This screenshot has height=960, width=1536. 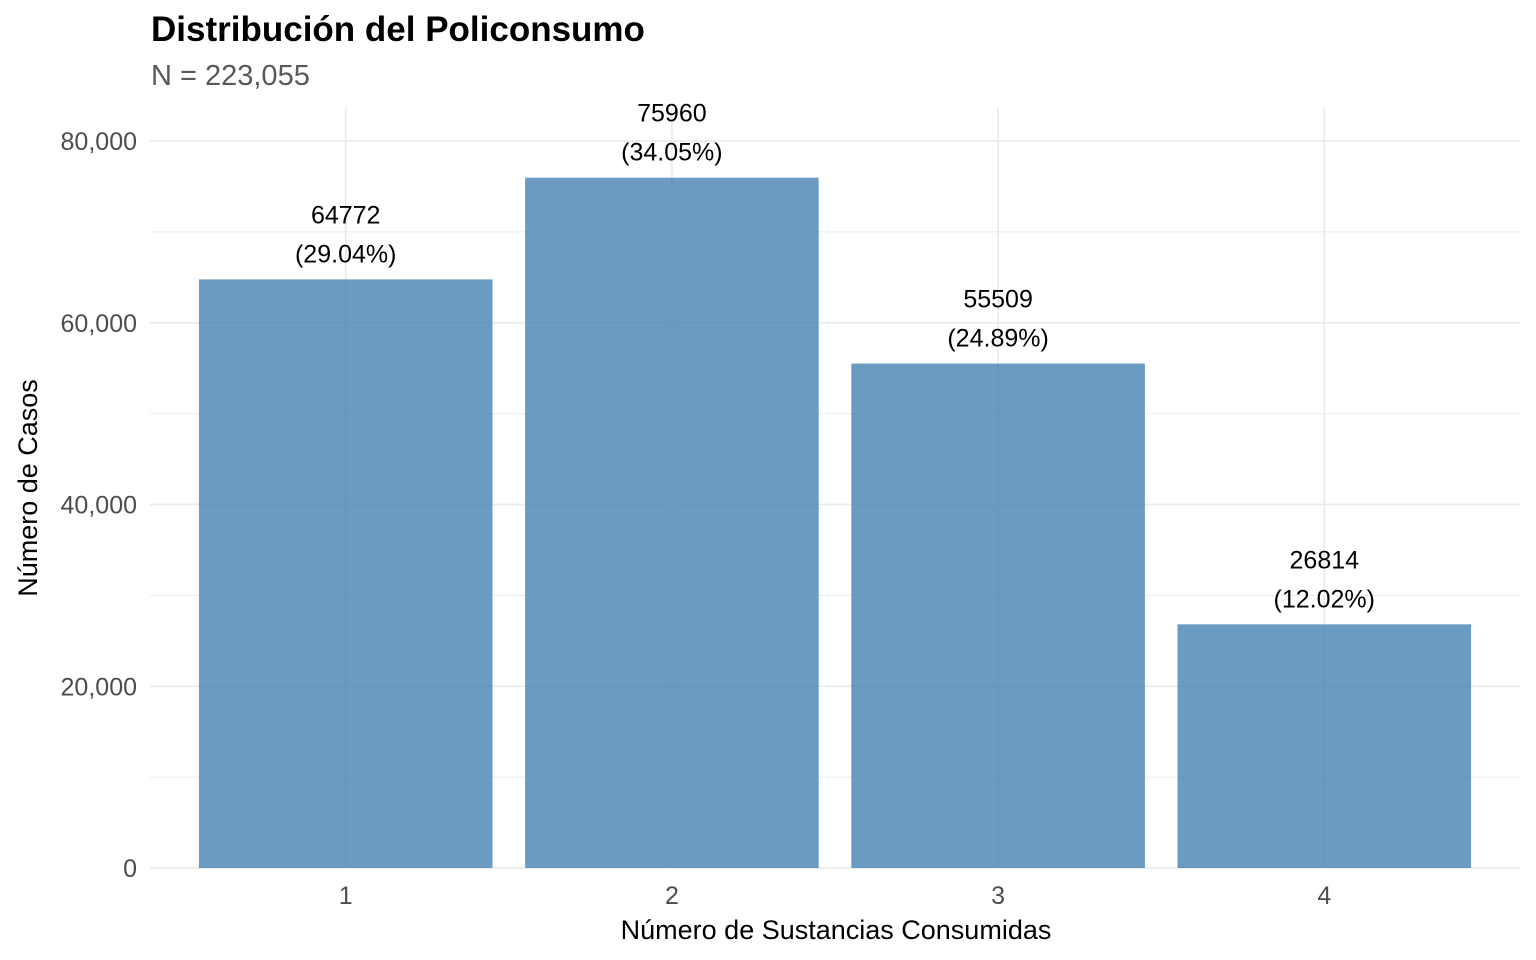 What do you see at coordinates (671, 153) in the screenshot?
I see `data-label-percent: (34.05%)` at bounding box center [671, 153].